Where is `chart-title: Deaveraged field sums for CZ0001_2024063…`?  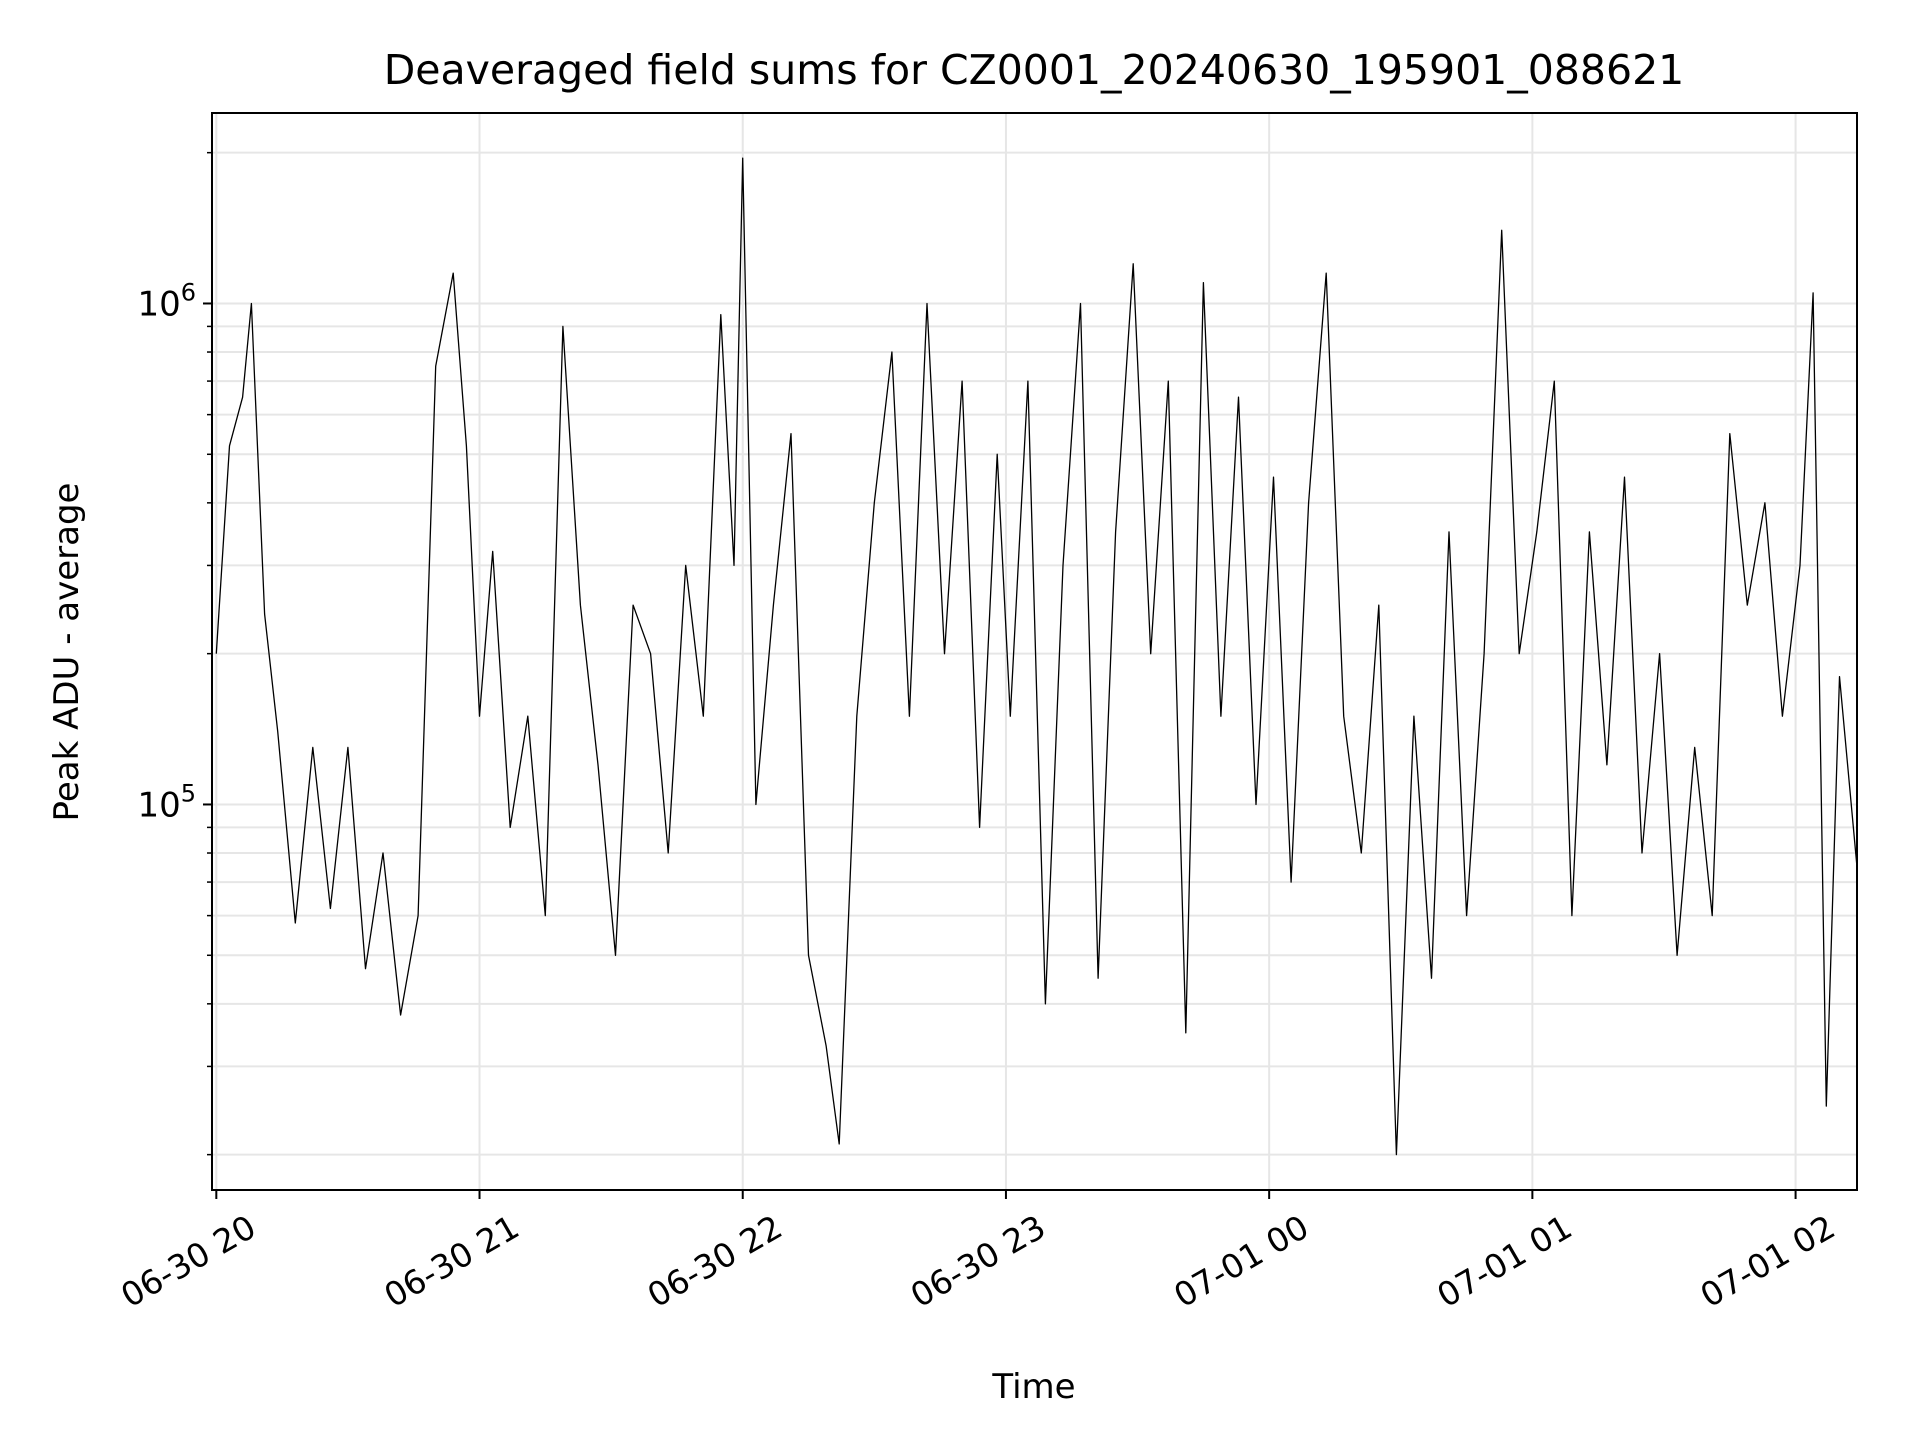
chart-title: Deaveraged field sums for CZ0001_2024063… is located at coordinates (1034, 70).